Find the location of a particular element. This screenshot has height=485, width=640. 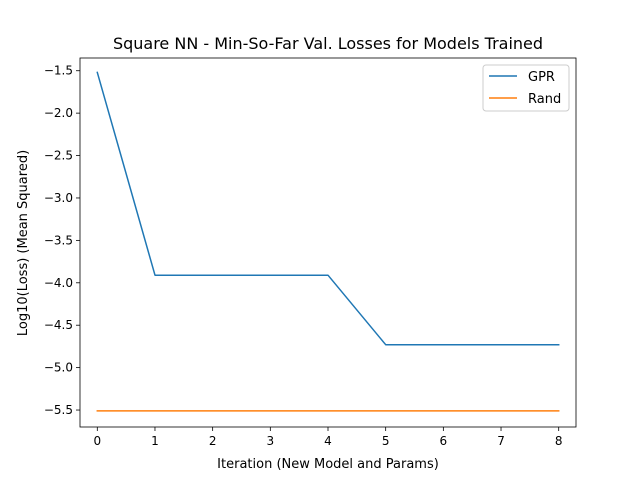

x-tick-label: 1 is located at coordinates (155, 441).